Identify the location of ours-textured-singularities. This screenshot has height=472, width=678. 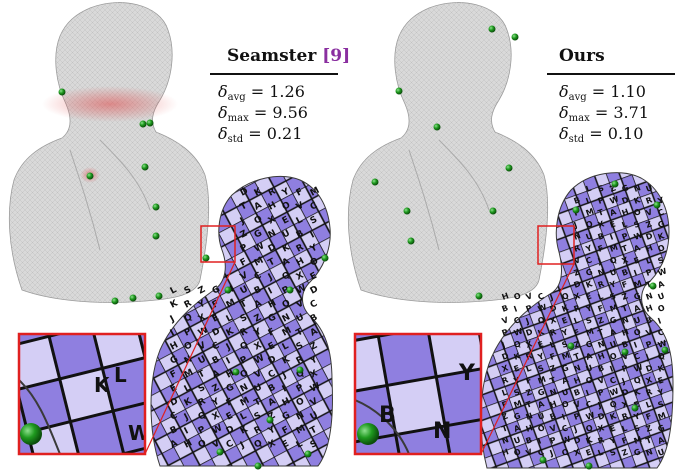
(604, 325).